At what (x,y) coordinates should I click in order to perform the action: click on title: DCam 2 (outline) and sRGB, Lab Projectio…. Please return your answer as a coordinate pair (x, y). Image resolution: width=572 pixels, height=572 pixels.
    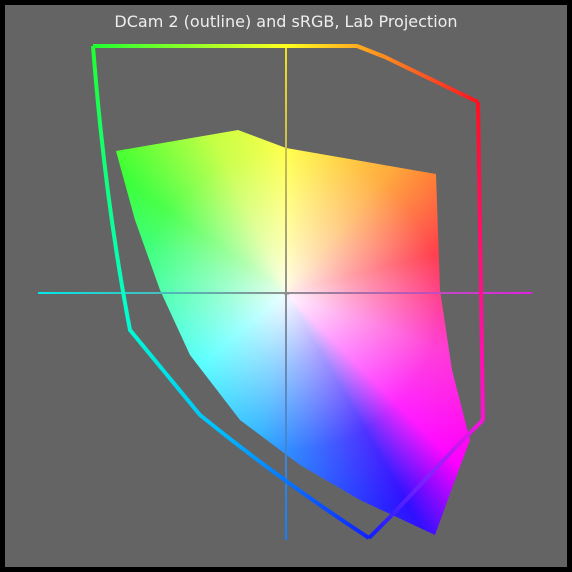
    Looking at the image, I should click on (286, 21).